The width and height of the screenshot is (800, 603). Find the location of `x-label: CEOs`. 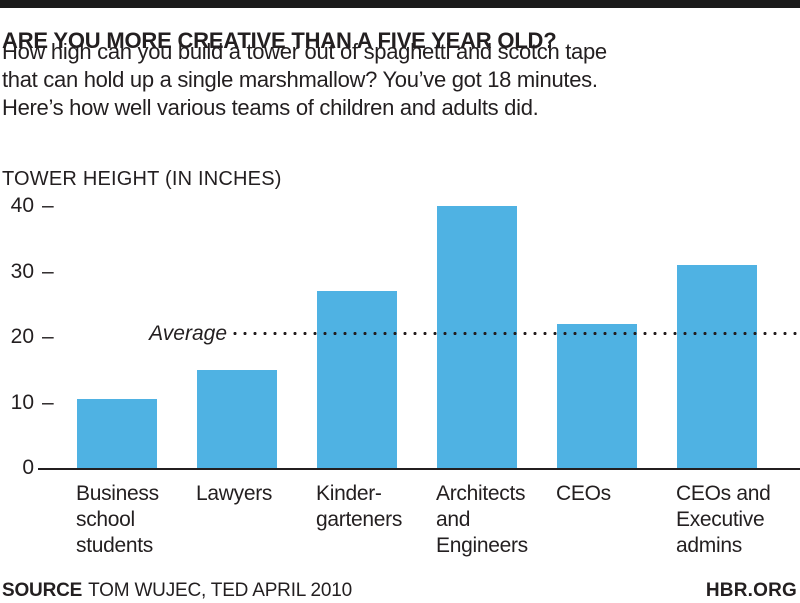

x-label: CEOs is located at coordinates (614, 494).